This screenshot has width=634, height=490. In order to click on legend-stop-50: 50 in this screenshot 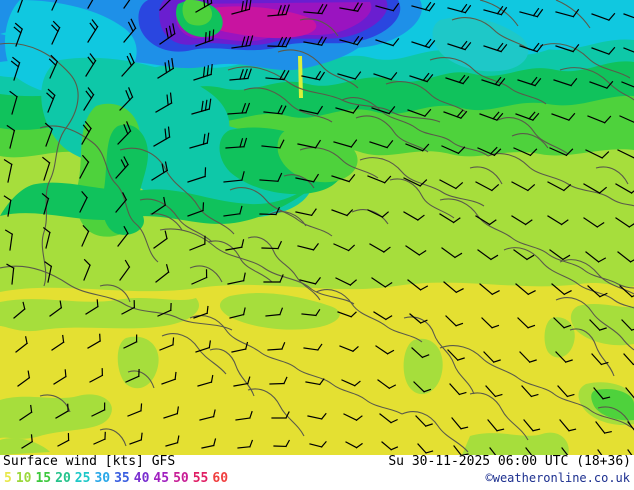, I will do `click(181, 478)`.